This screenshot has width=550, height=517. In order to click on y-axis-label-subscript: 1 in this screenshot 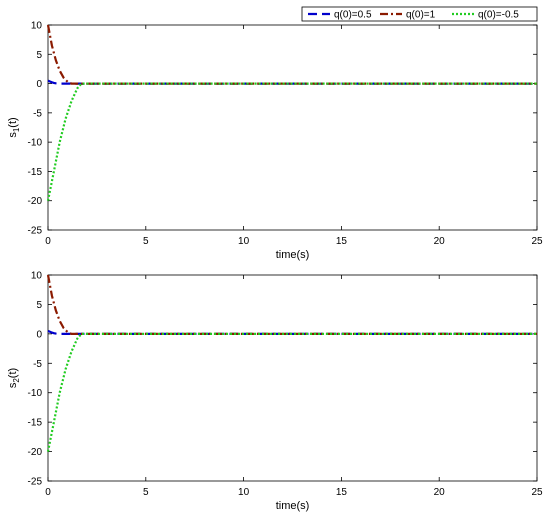, I will do `click(16, 129)`.